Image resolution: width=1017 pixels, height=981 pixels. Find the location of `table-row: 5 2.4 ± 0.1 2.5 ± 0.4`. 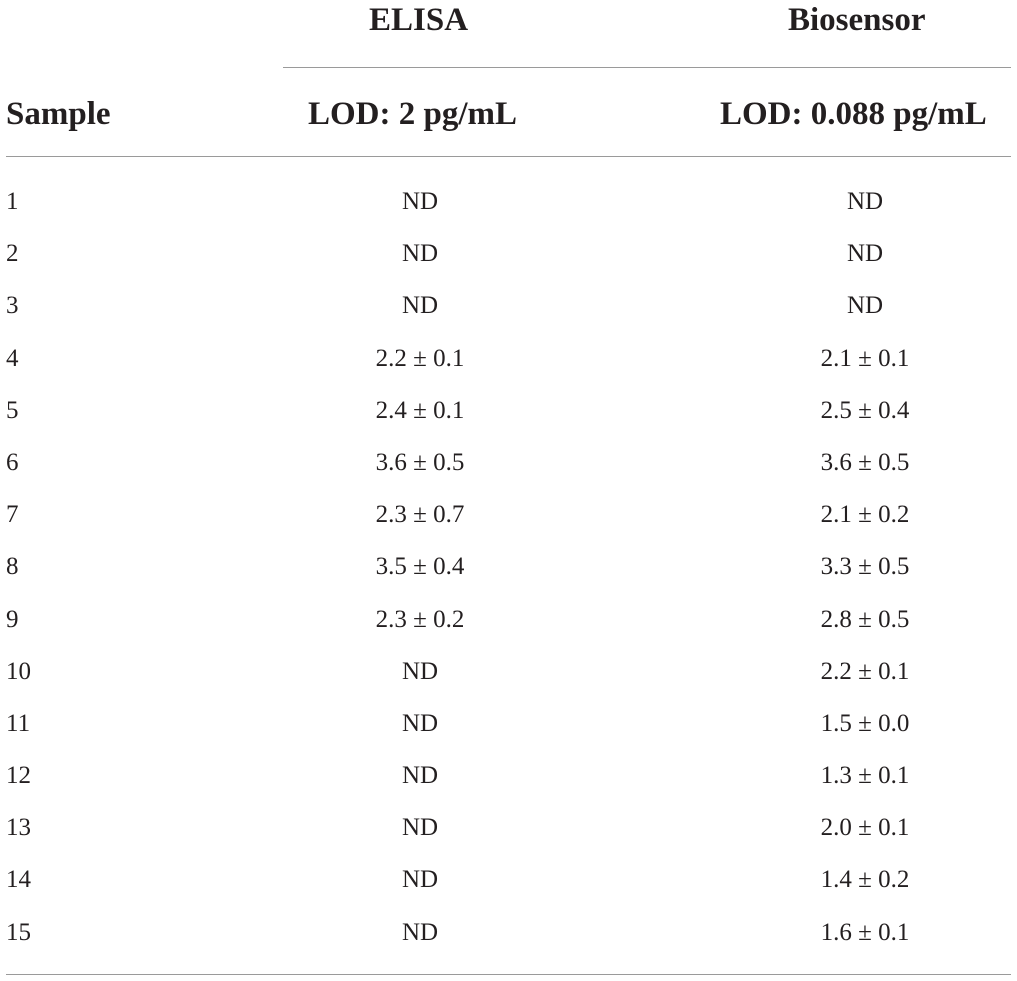

table-row: 5 2.4 ± 0.1 2.5 ± 0.4 is located at coordinates (508, 411).